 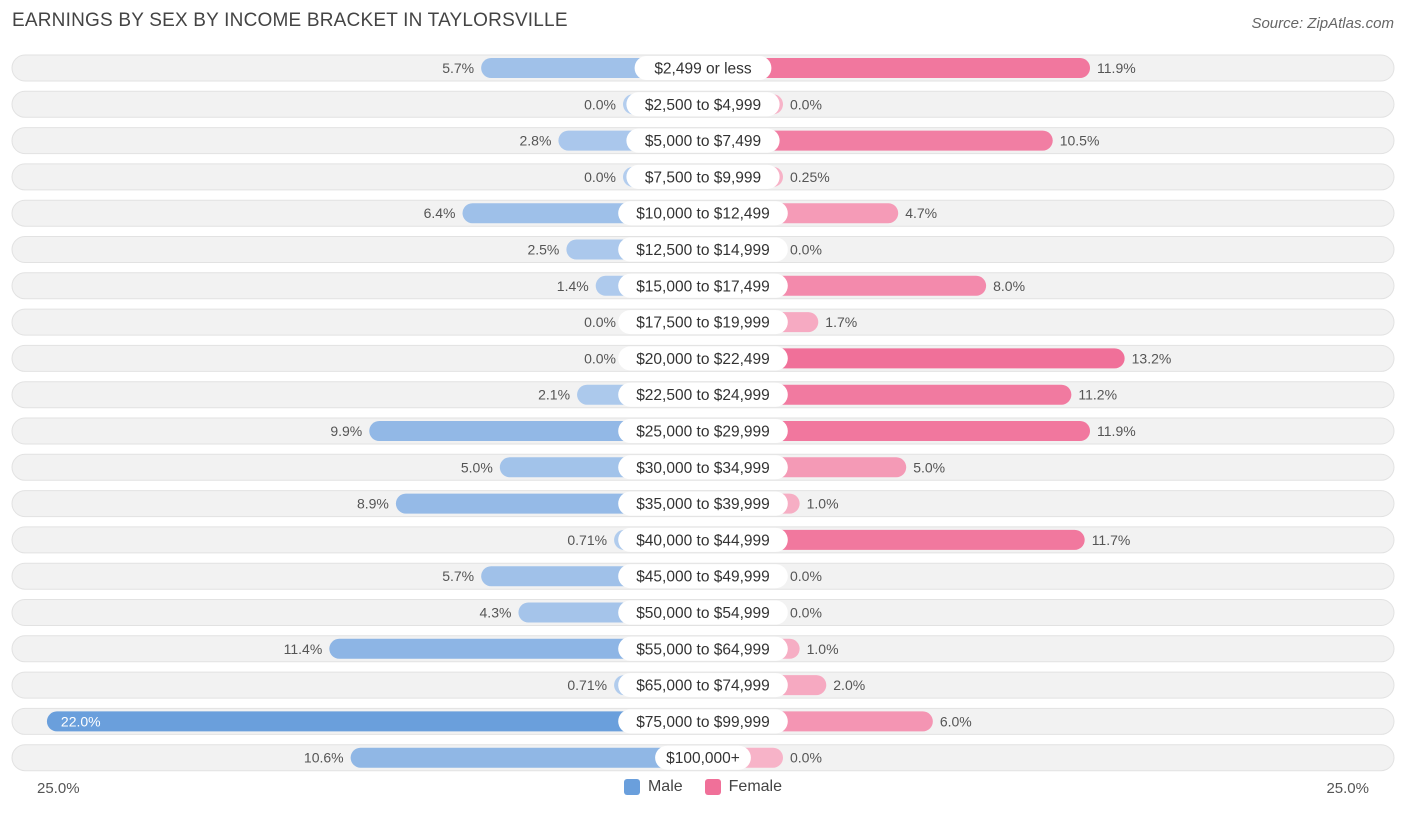 I want to click on category-label: $2,500 to $4,999, so click(x=703, y=105).